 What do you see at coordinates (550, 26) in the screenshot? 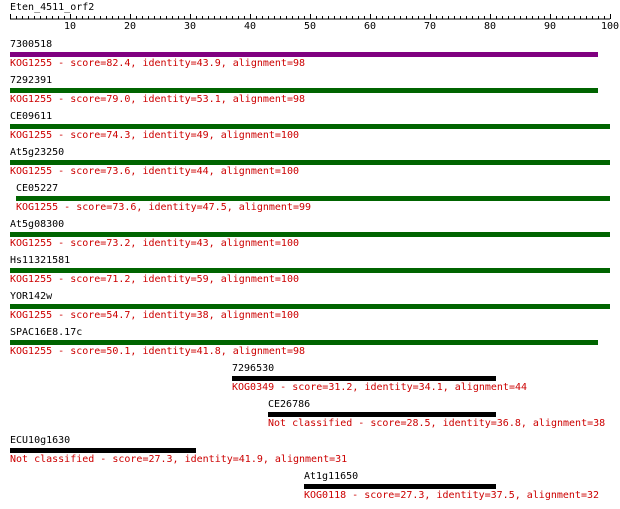
I see `axis-tick-label: 90` at bounding box center [550, 26].